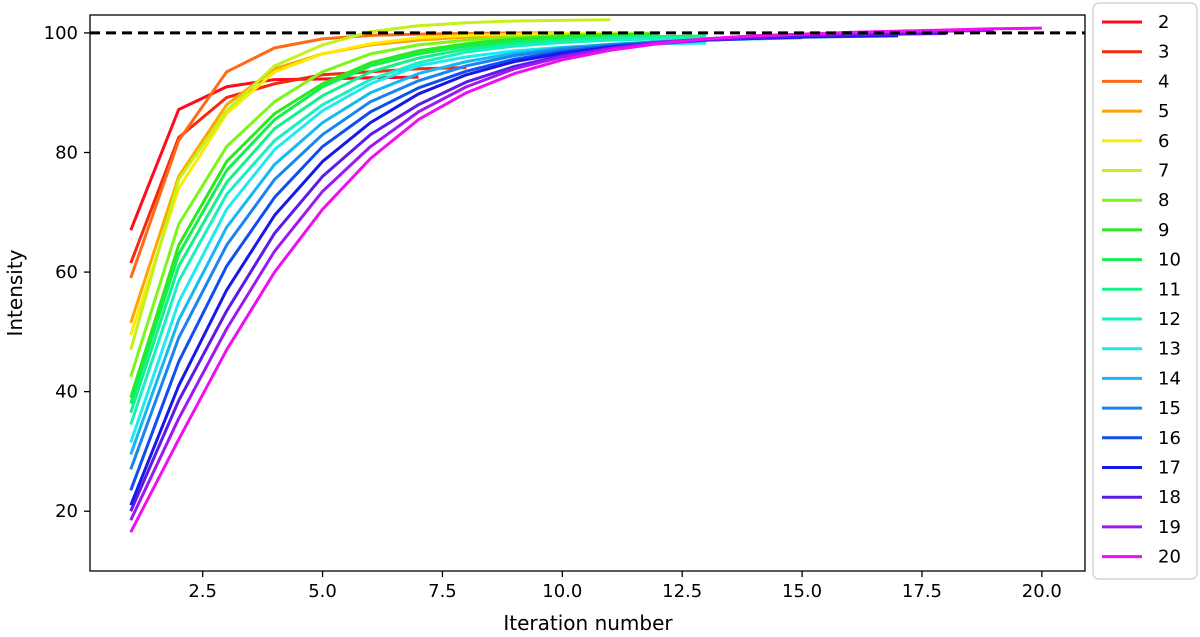 This screenshot has height=637, width=1200. I want to click on x-tick-label: 15.0, so click(802, 591).